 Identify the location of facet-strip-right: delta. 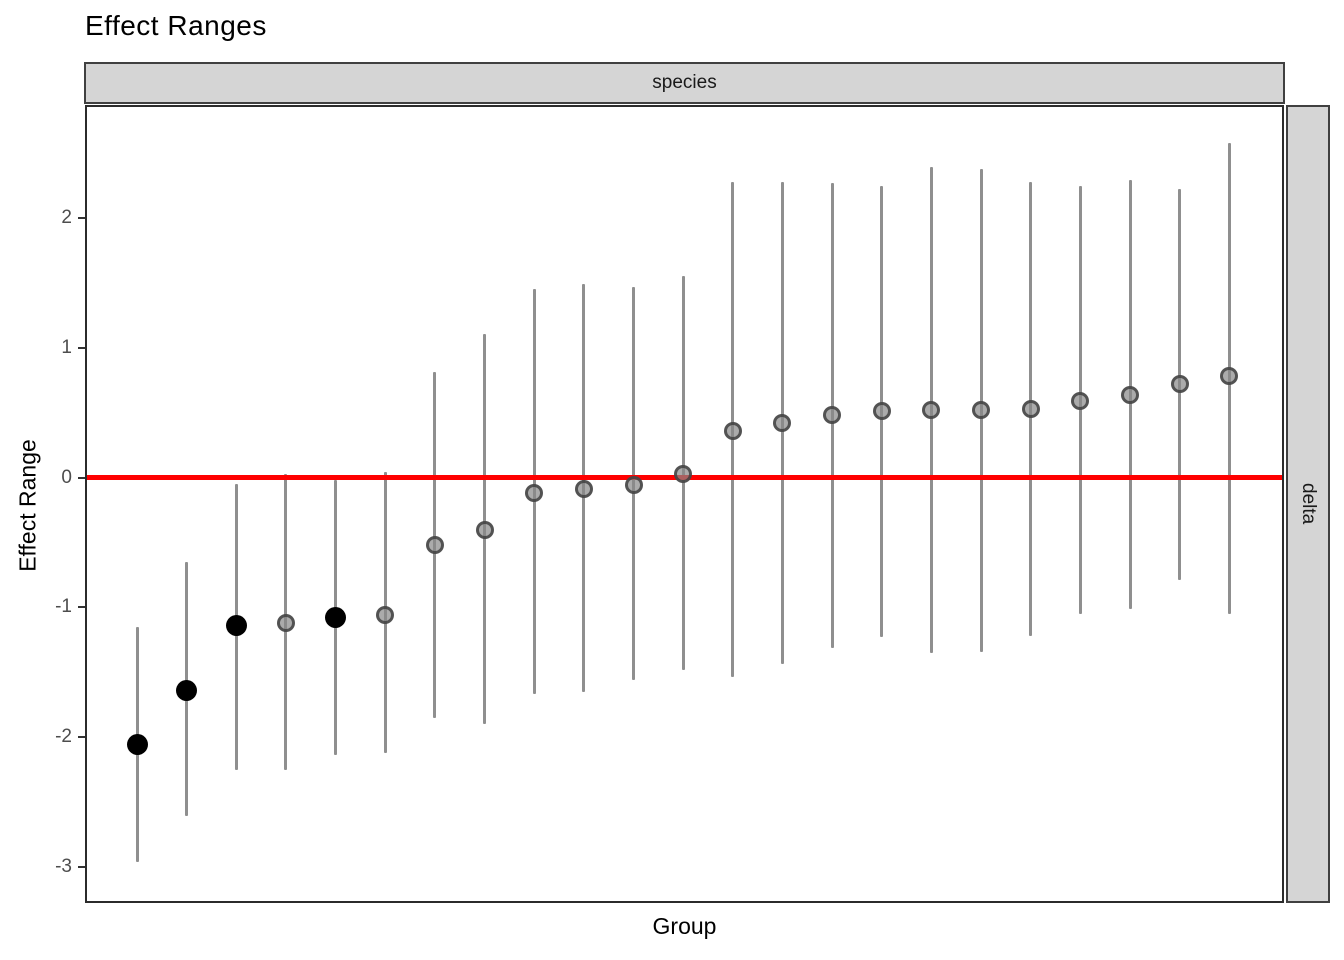
(1308, 504).